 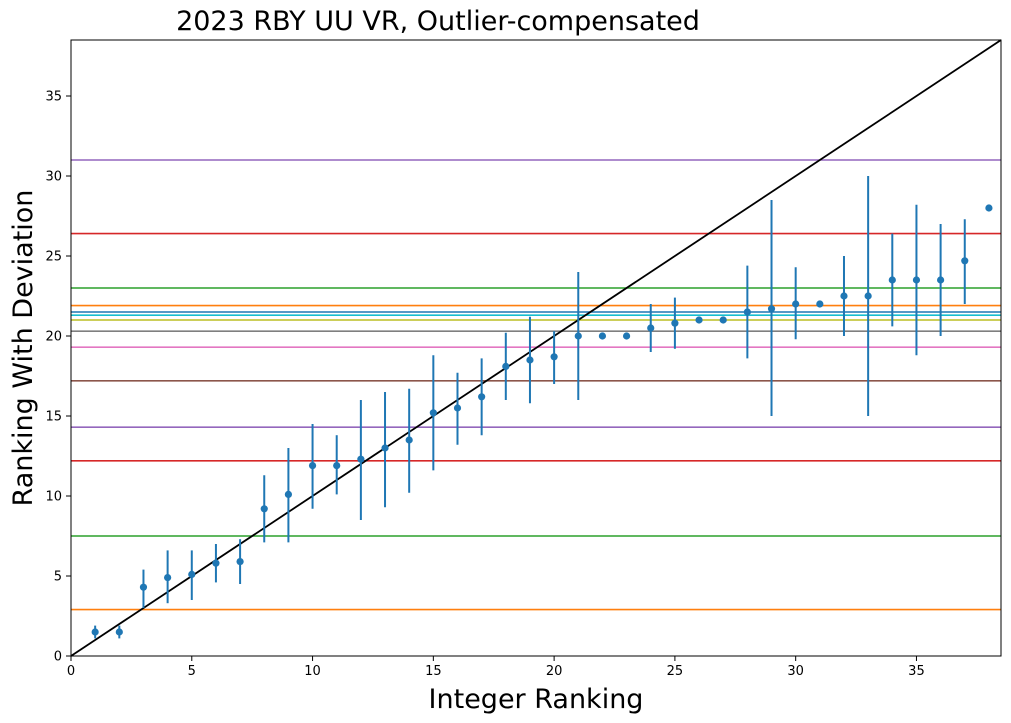 I want to click on y-tick-label-20: 20, so click(x=53, y=337).